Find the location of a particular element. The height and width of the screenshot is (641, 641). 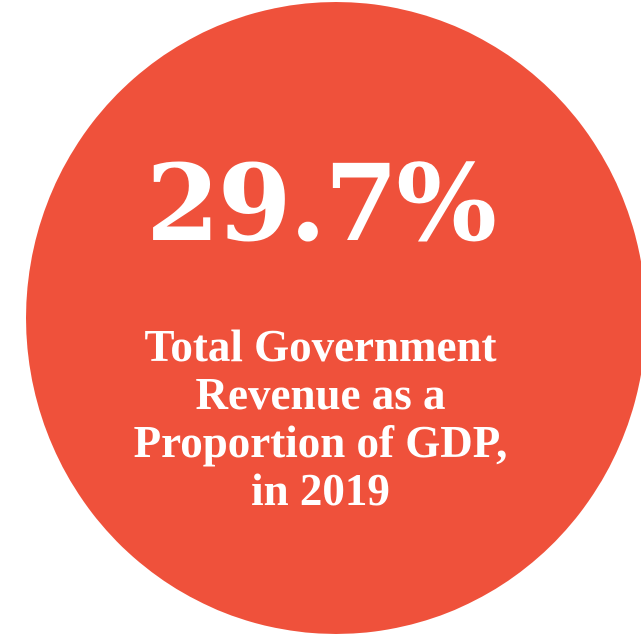

stat-value: 29.7% is located at coordinates (321, 202).